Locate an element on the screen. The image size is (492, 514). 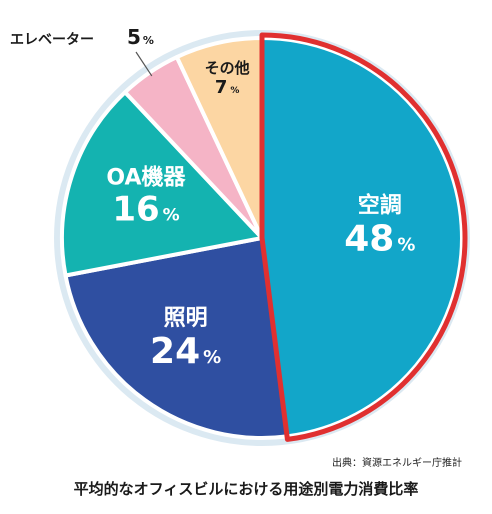
slice-value-0: 48% is located at coordinates (379, 239).